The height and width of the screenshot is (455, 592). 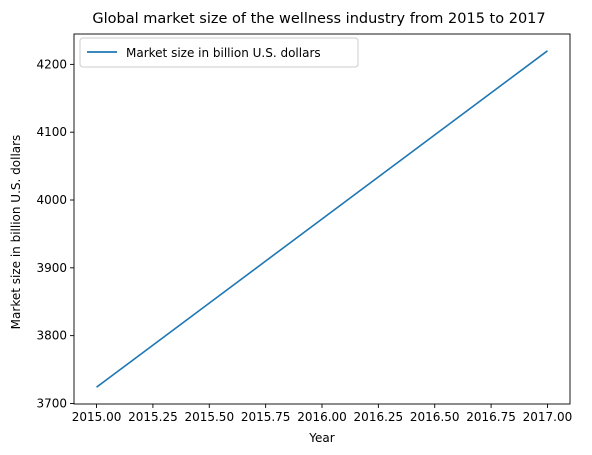 What do you see at coordinates (51, 64) in the screenshot?
I see `y-tick-label: 4200` at bounding box center [51, 64].